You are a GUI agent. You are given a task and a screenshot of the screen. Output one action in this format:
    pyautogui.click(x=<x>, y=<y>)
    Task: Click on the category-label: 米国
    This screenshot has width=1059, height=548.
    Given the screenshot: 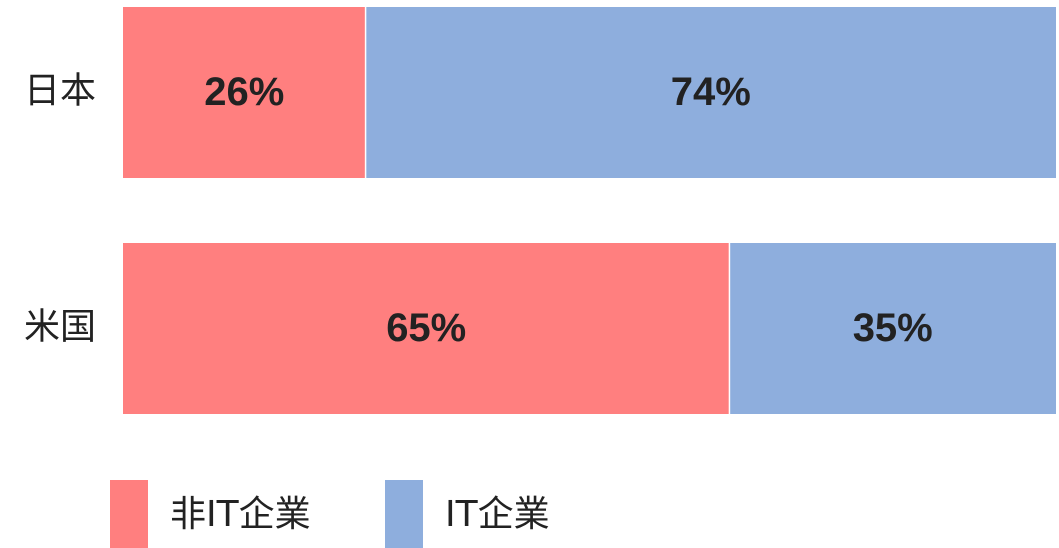 What is the action you would take?
    pyautogui.click(x=60, y=327)
    